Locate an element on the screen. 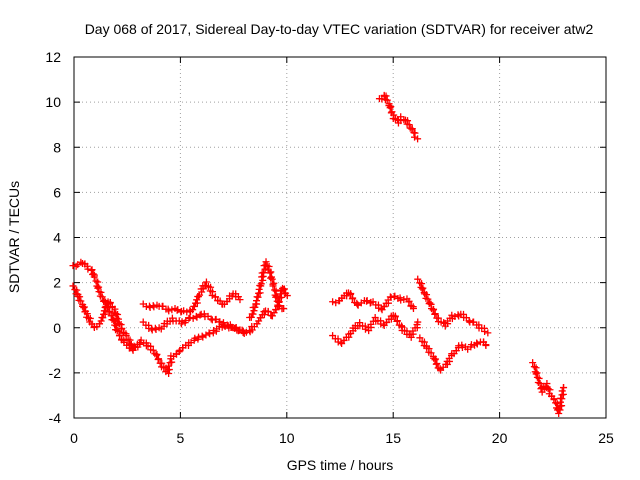 This screenshot has width=640, height=480. y-tick-label: 6 is located at coordinates (57, 192).